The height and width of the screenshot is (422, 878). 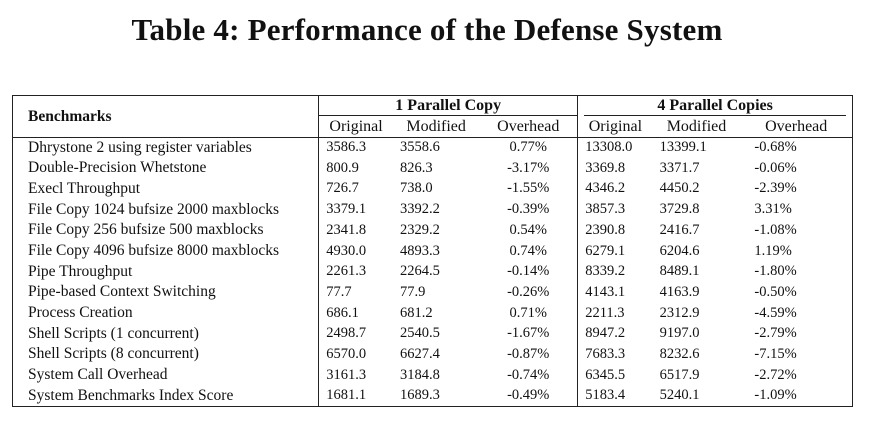 I want to click on overhead-4-cell: -7.15%, so click(x=775, y=353).